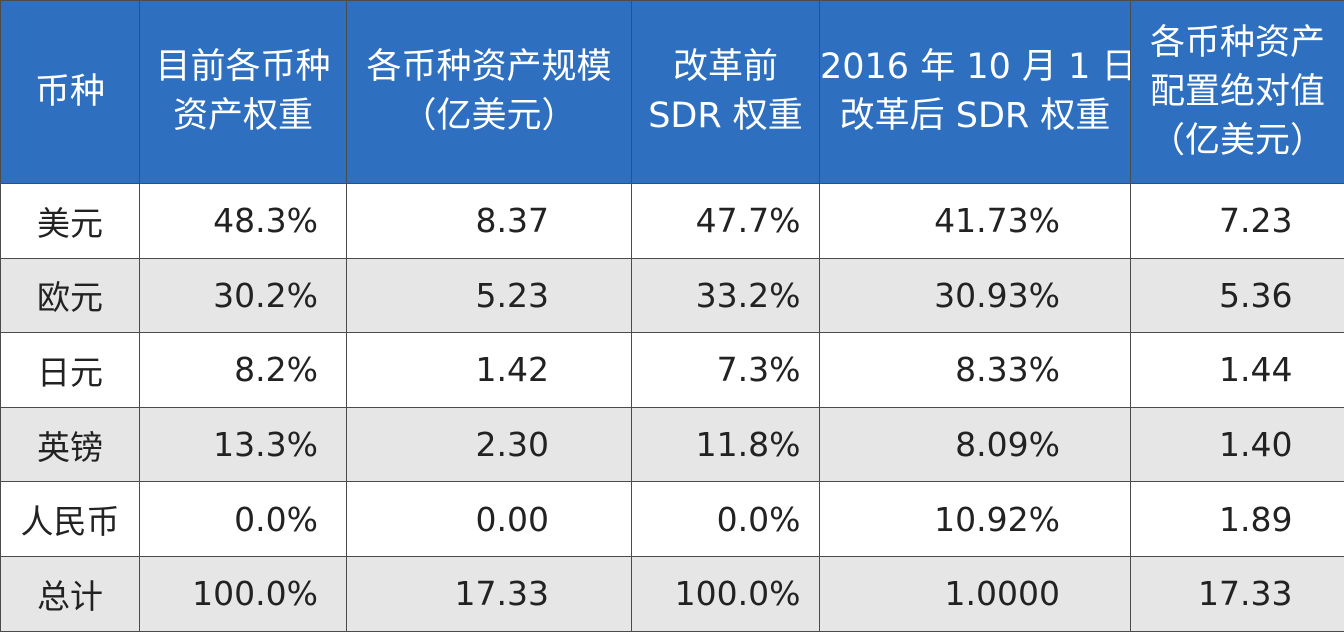  What do you see at coordinates (975, 370) in the screenshot?
I see `post-reform-weight-cell: 8.33%` at bounding box center [975, 370].